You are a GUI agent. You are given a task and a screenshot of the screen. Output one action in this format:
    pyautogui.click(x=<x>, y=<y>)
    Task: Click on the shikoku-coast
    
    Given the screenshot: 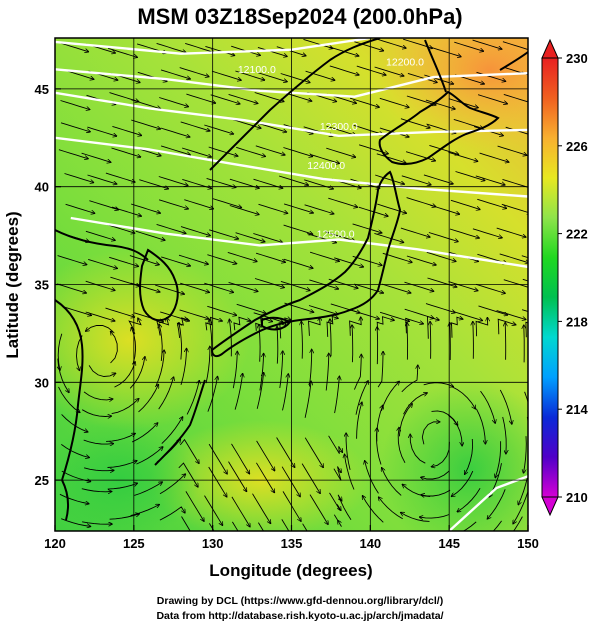 What is the action you would take?
    pyautogui.click(x=276, y=323)
    